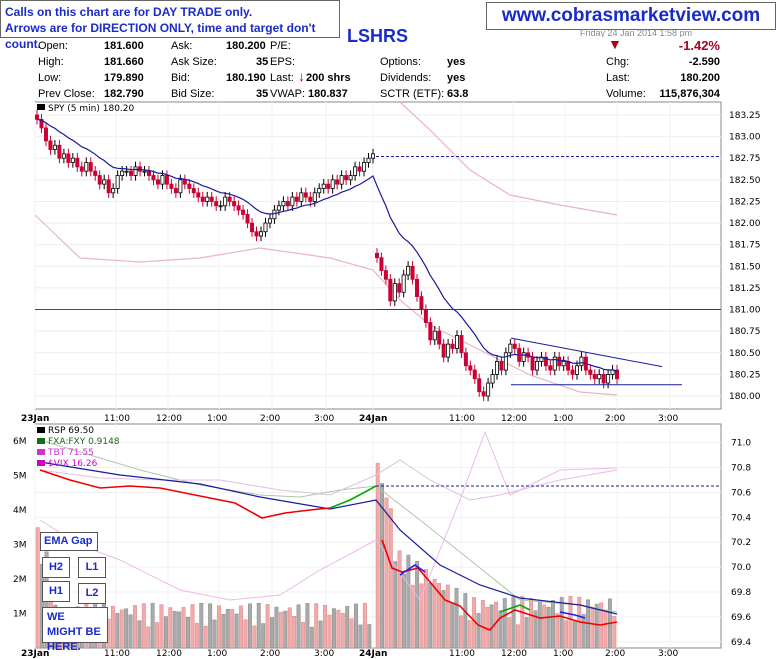  What do you see at coordinates (41, 463) in the screenshot?
I see `lower-legend-swatch` at bounding box center [41, 463].